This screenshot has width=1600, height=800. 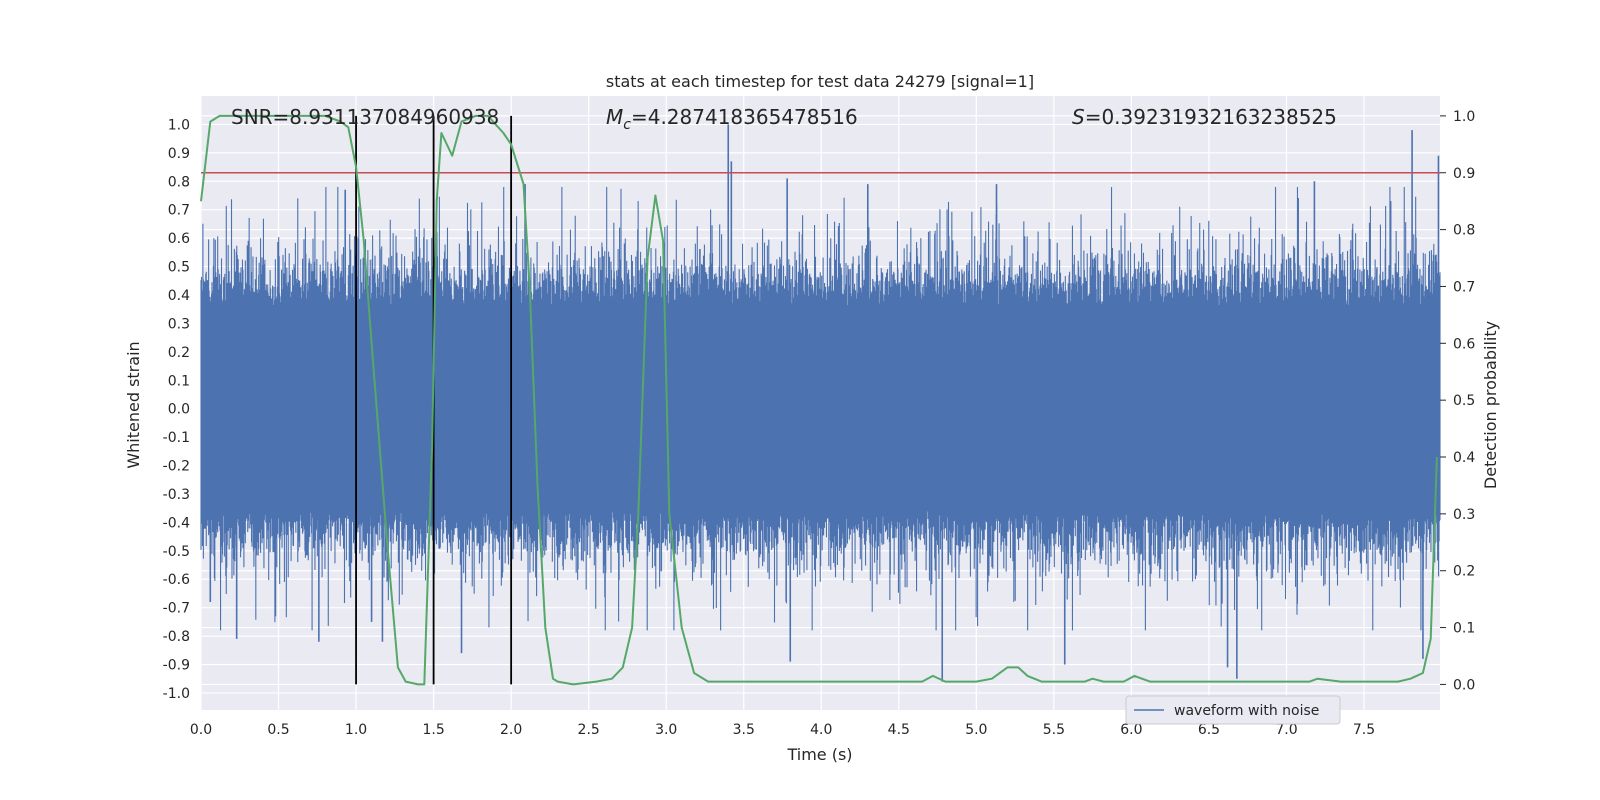 I want to click on x-tick-3: 1.5, so click(x=433, y=730).